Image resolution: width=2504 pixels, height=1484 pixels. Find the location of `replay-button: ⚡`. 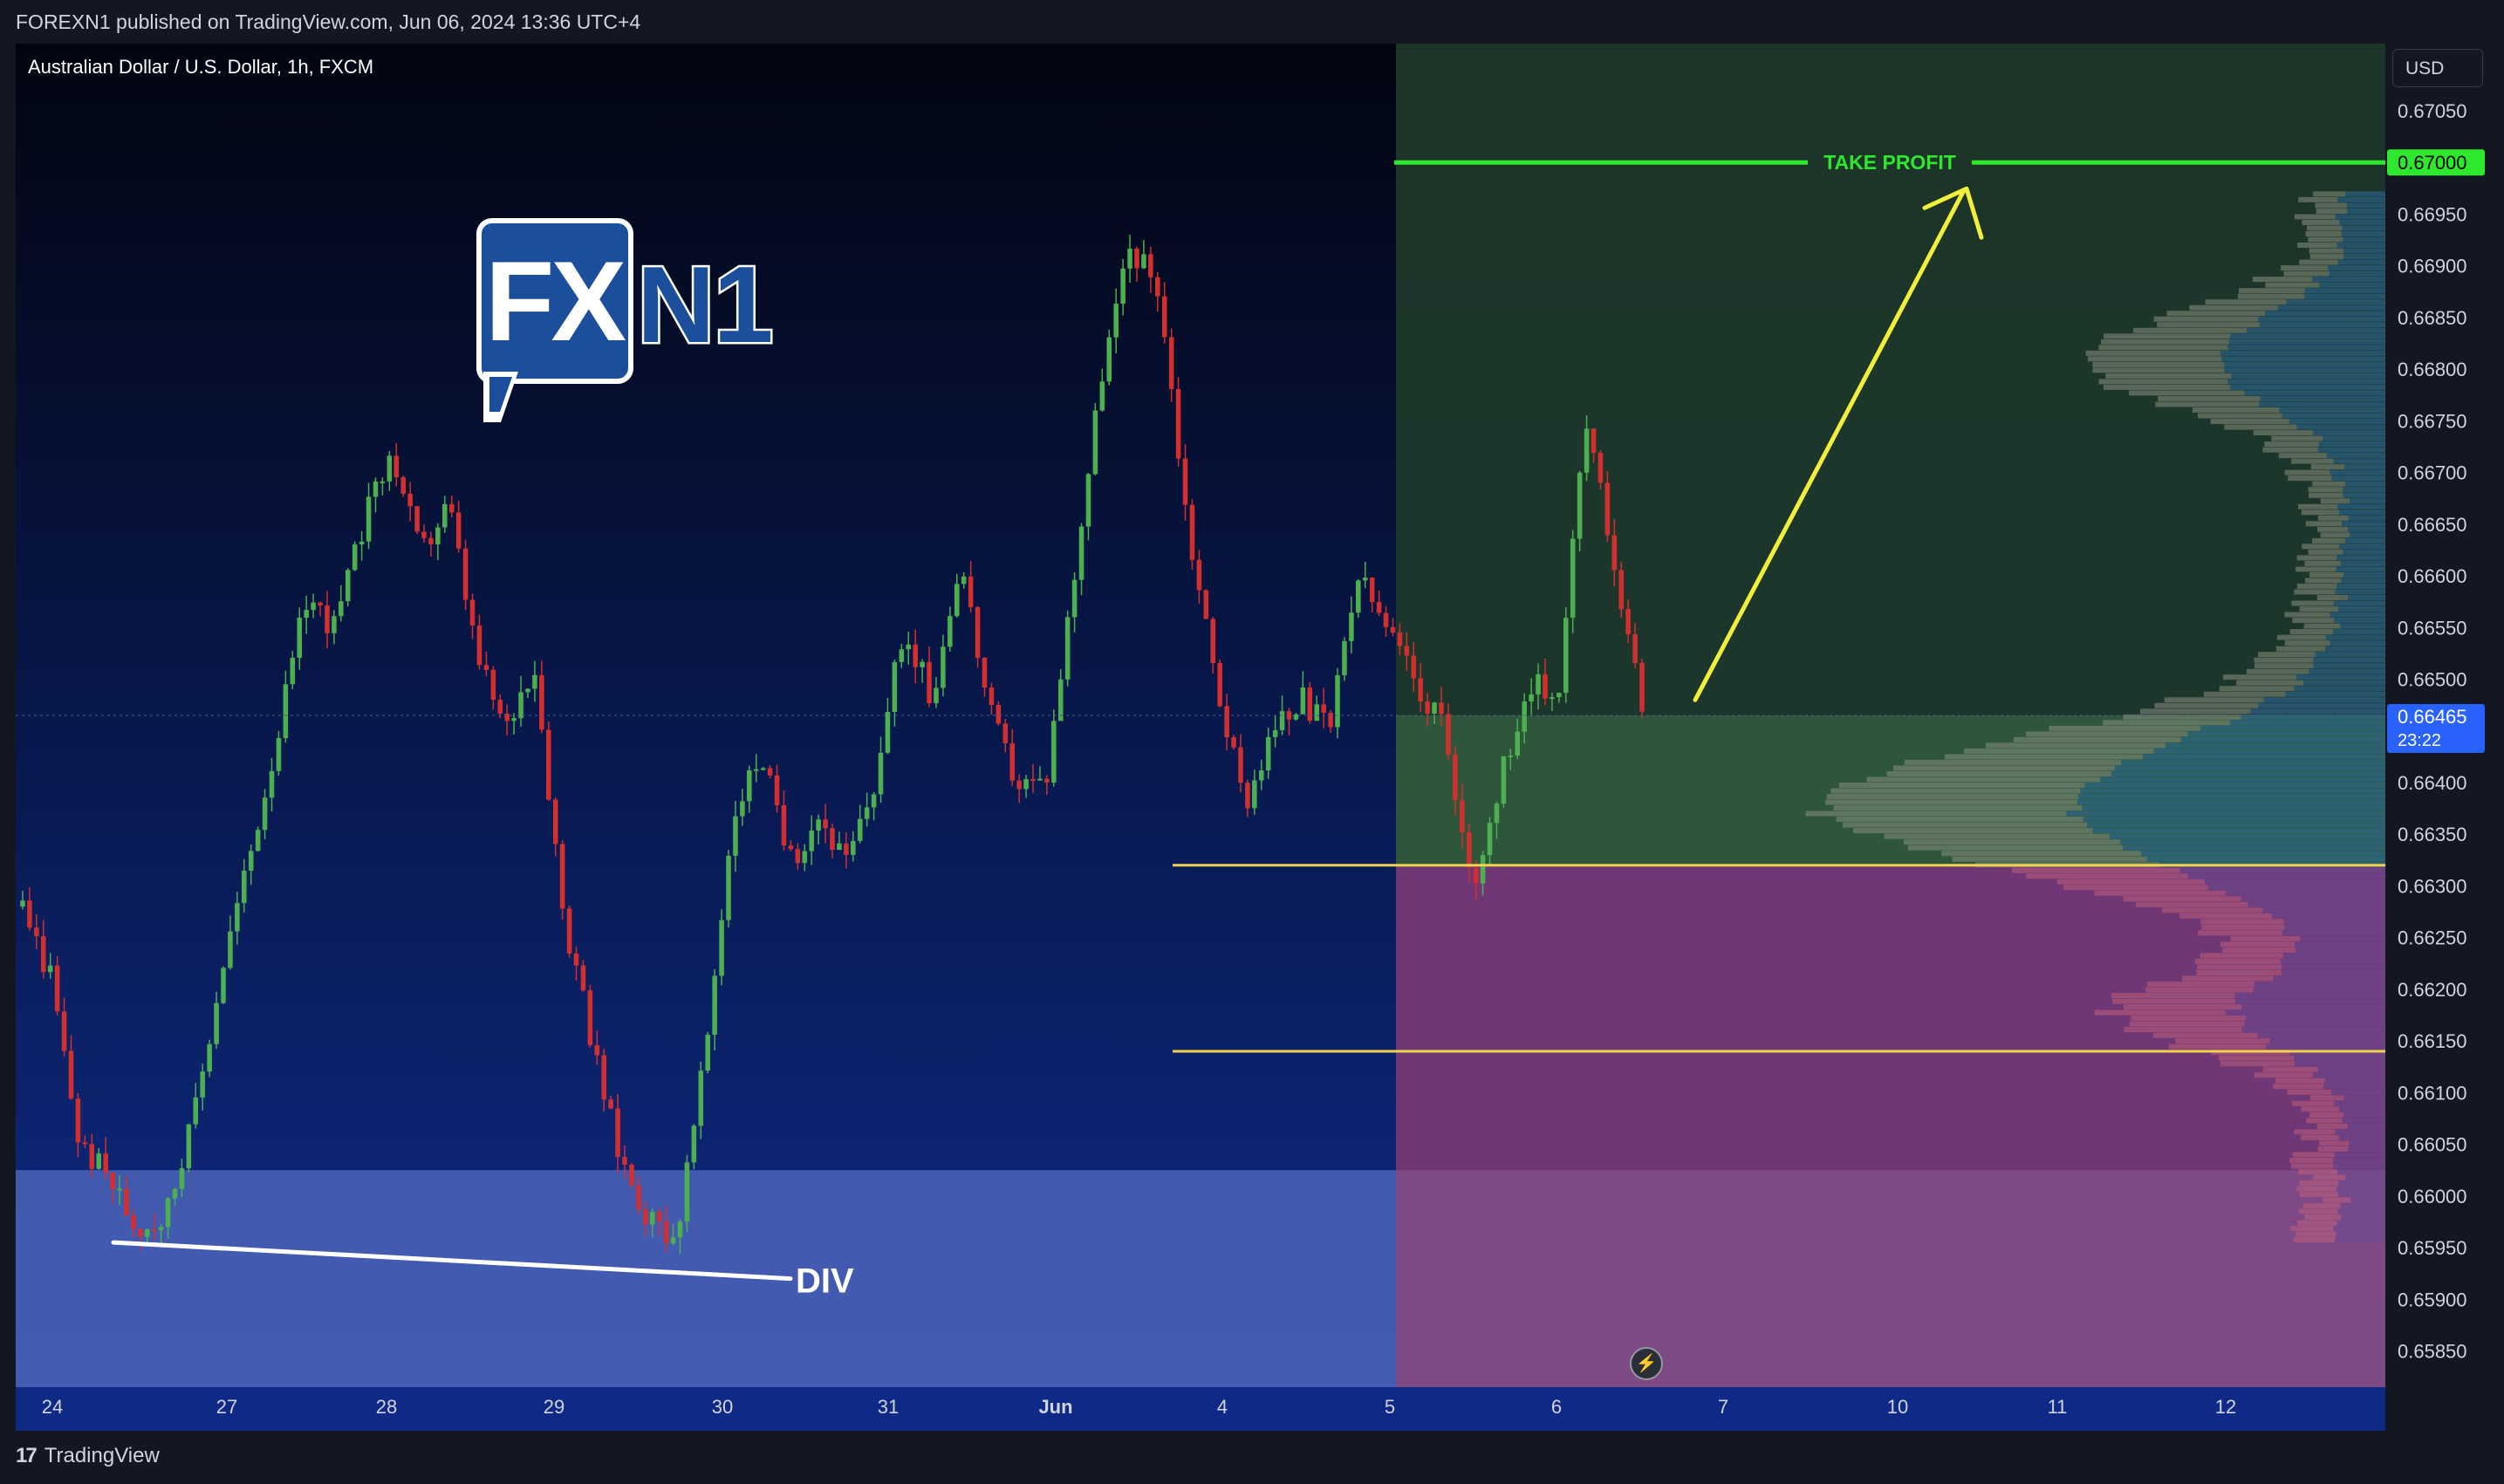

replay-button: ⚡ is located at coordinates (1646, 1363).